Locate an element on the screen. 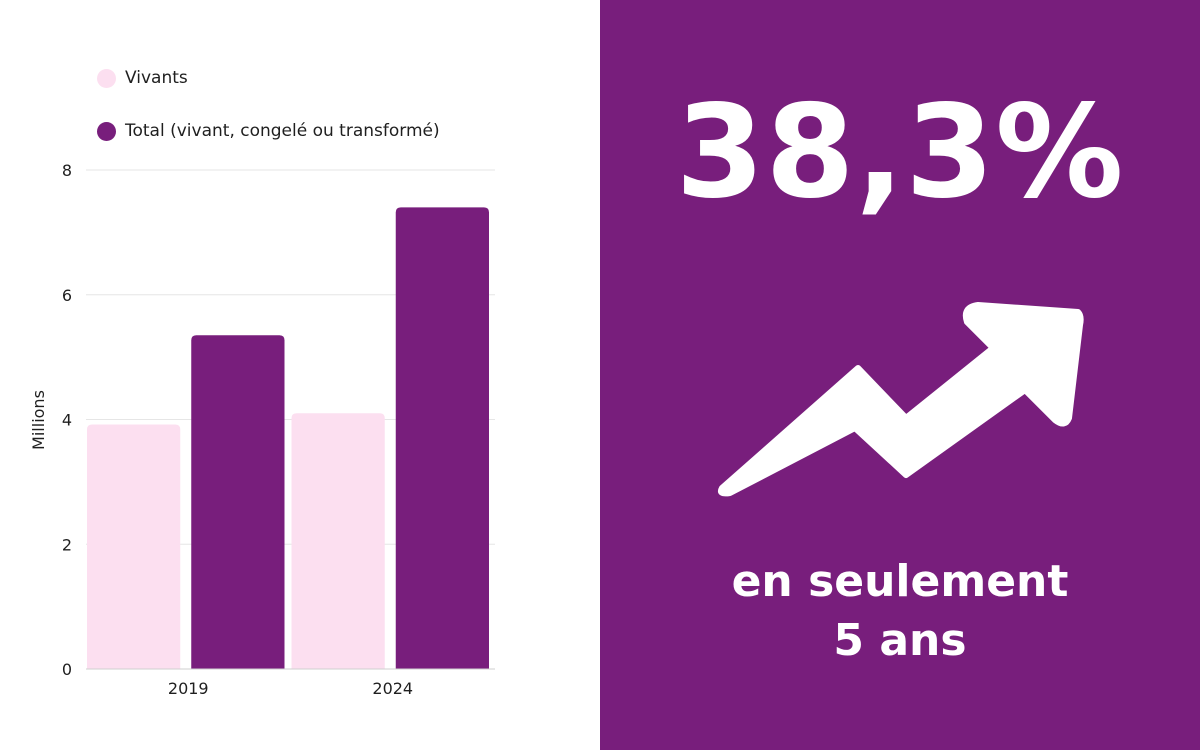  y-axis-title: Millions is located at coordinates (38, 420).